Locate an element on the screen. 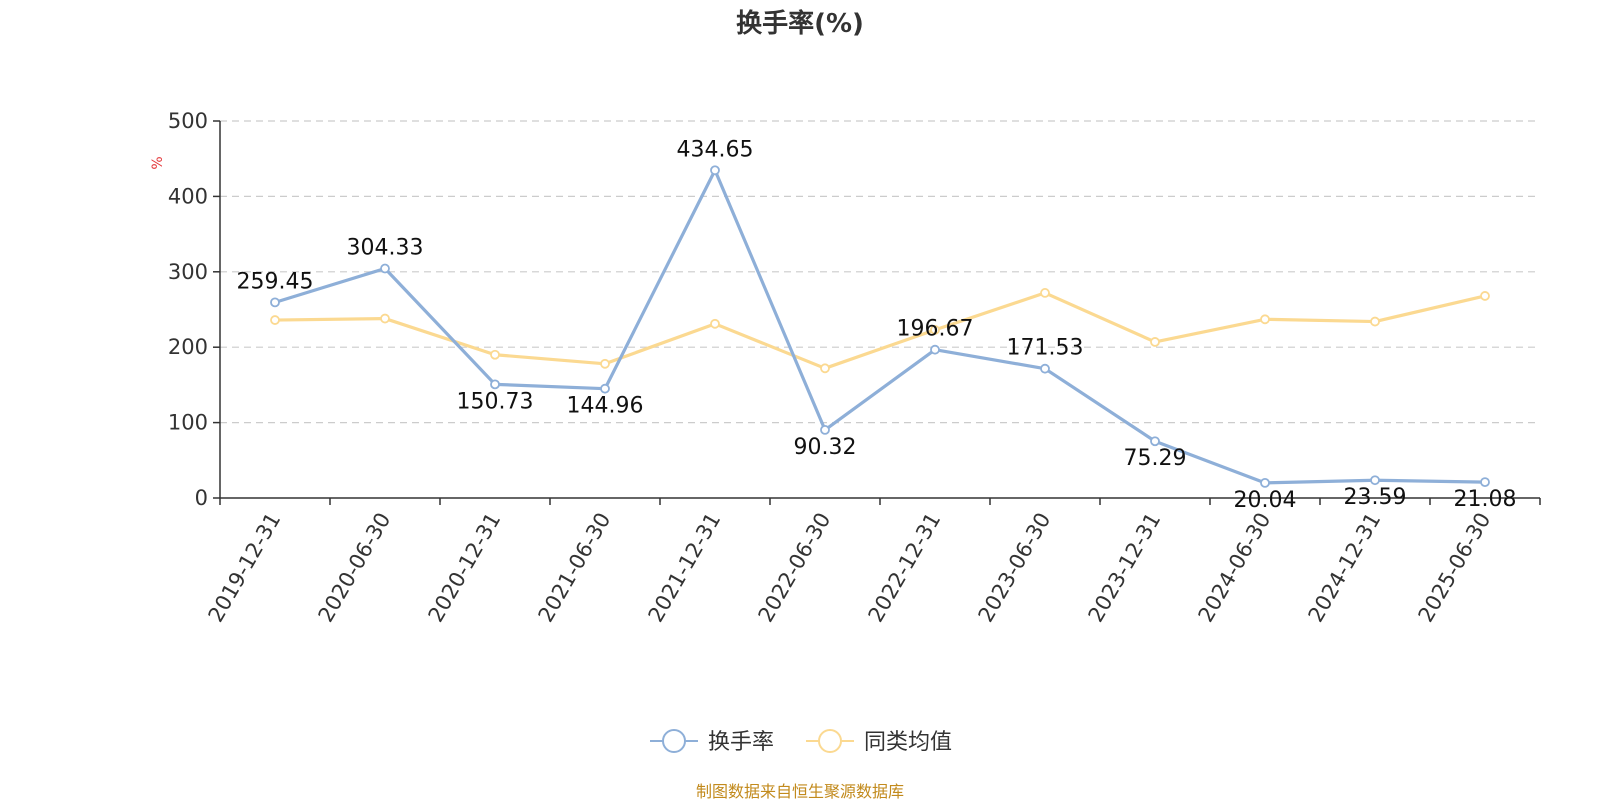 This screenshot has width=1600, height=800. x-tick-label: 2023-06-30 is located at coordinates (1015, 568).